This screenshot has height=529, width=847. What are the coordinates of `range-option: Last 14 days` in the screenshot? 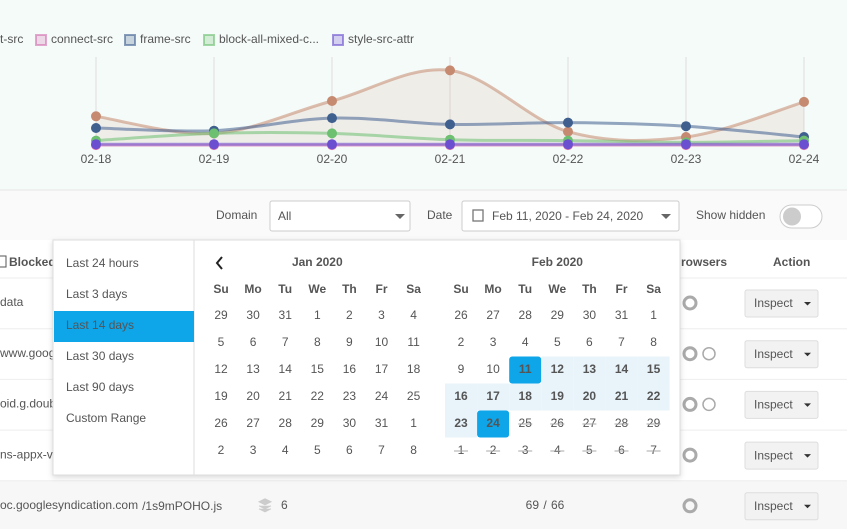 It's located at (100, 325).